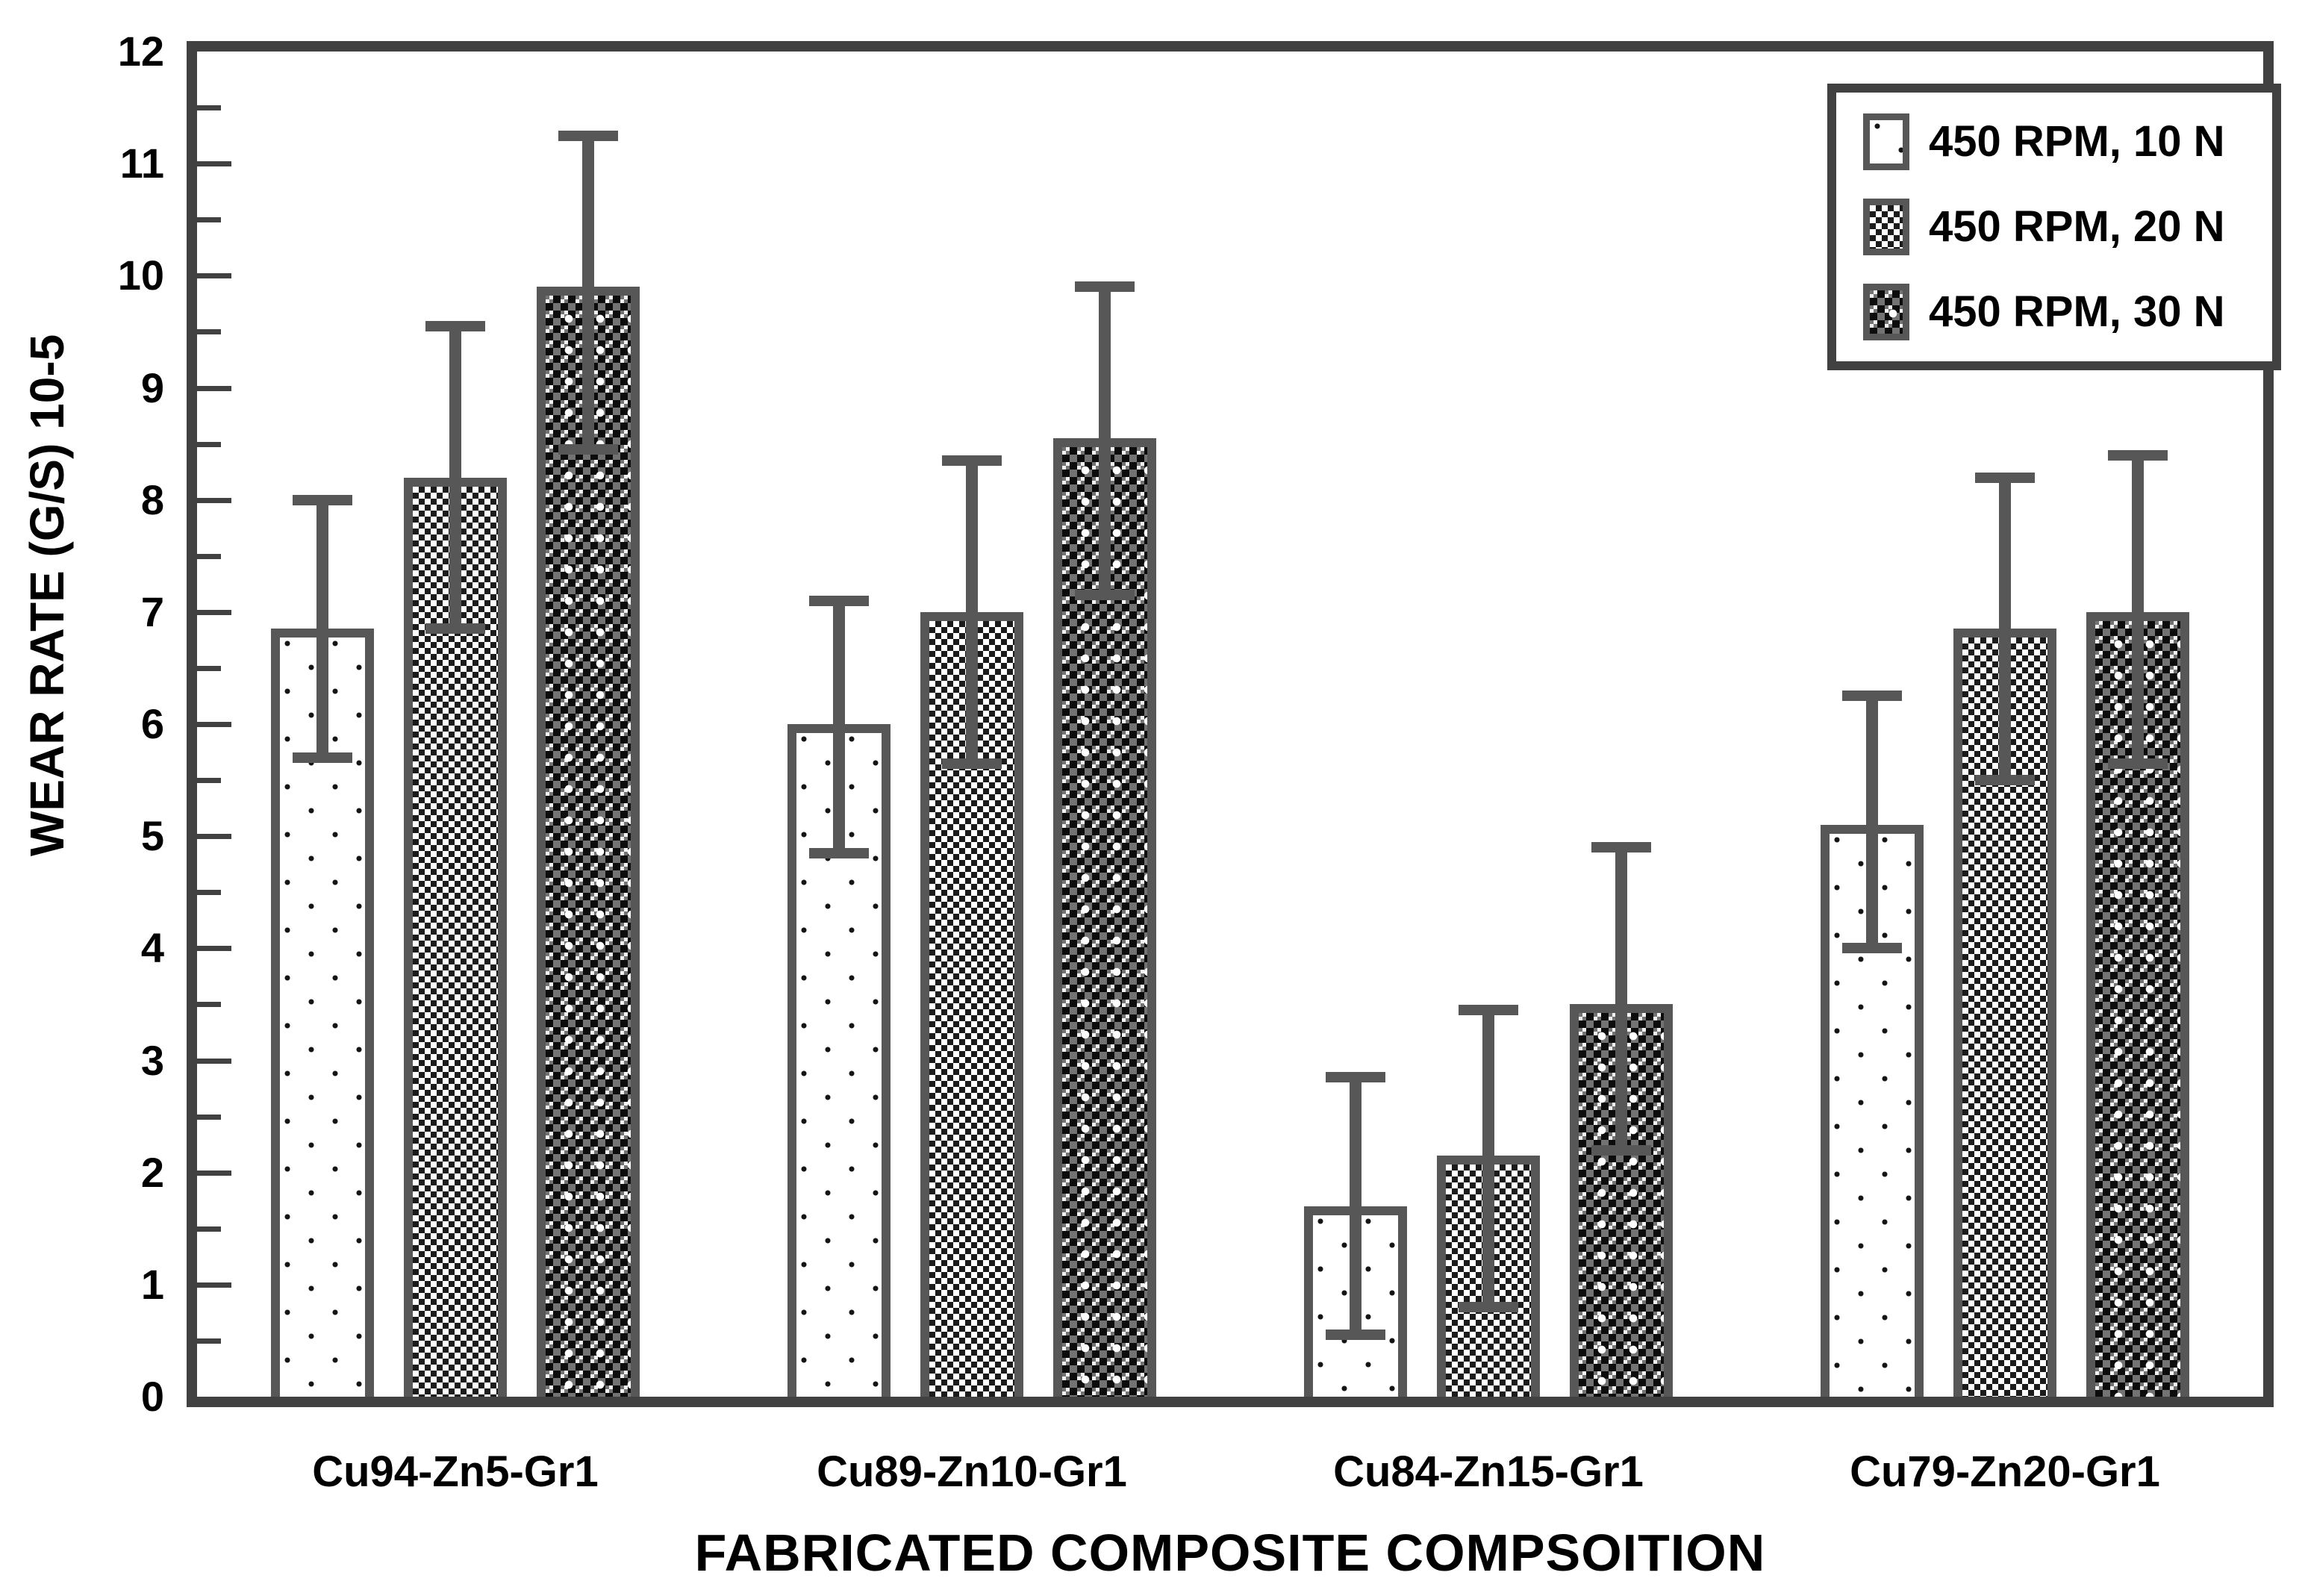  I want to click on category-label: Cu89-Zn10-Gr1, so click(972, 1471).